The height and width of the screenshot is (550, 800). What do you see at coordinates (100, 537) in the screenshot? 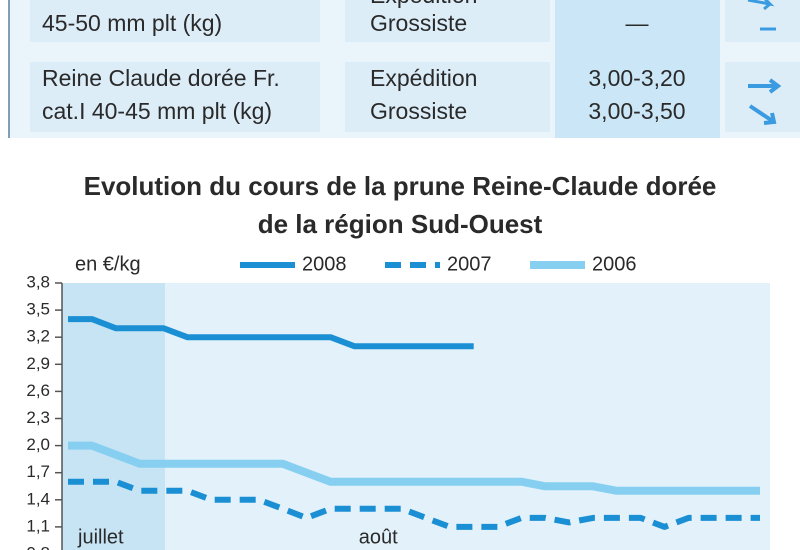
I see `x-tick-label: juillet` at bounding box center [100, 537].